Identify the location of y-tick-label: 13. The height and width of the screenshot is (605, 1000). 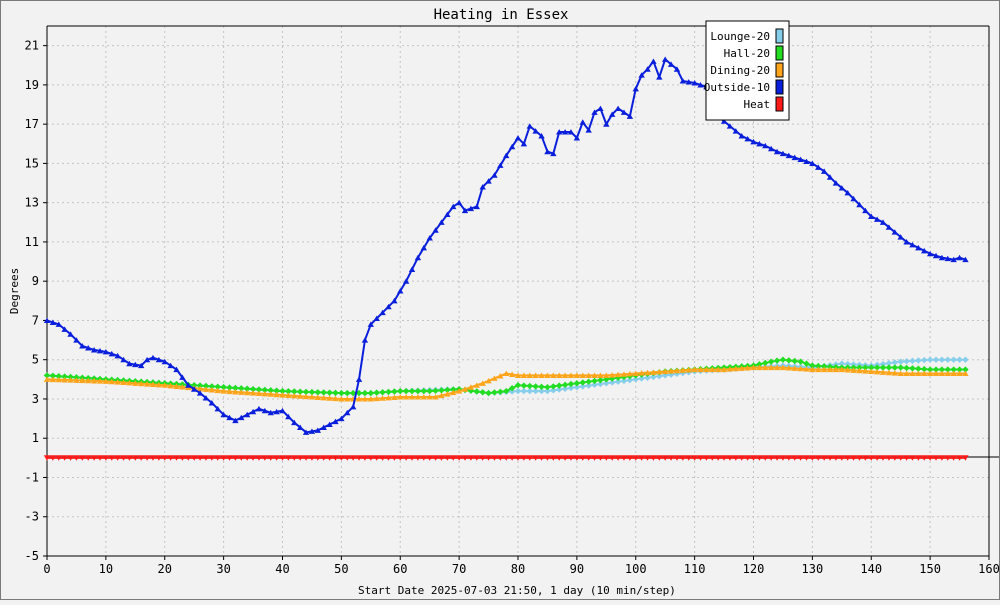
(32, 203).